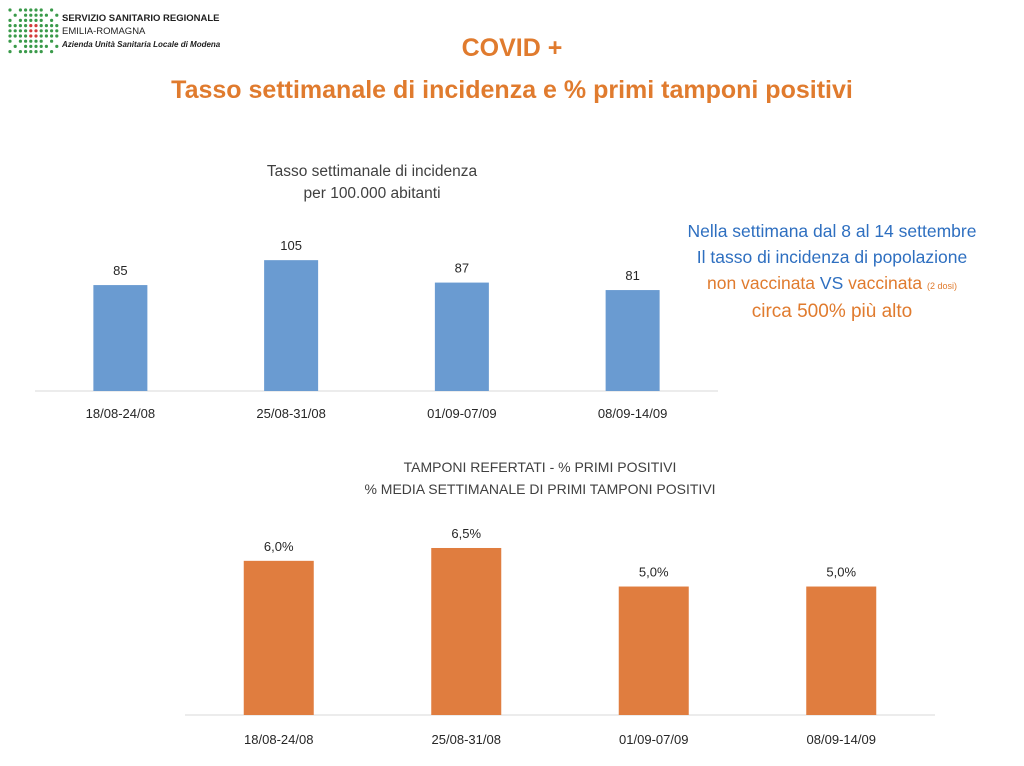 This screenshot has width=1024, height=766. Describe the element at coordinates (141, 18) in the screenshot. I see `org-line-1: SERVIZIO SANITARIO REGIONALE` at that location.